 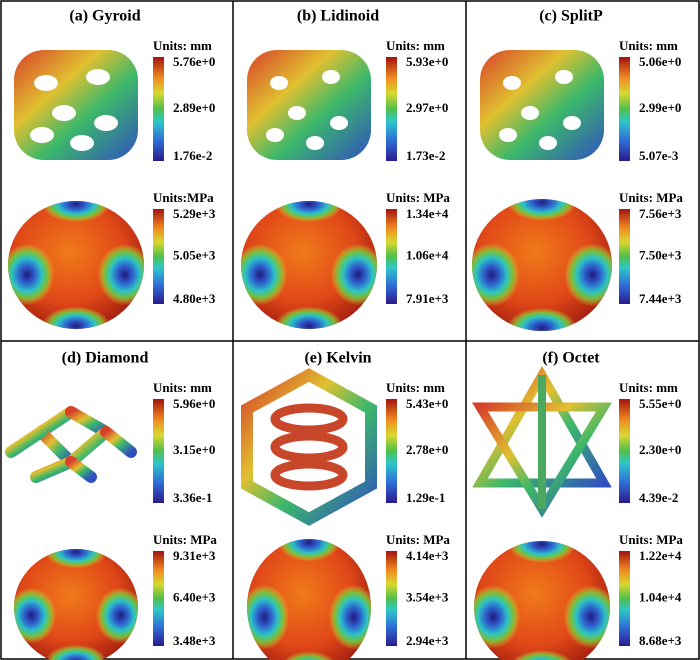 I want to click on panel-title: (a) Gyroid, so click(x=104, y=16).